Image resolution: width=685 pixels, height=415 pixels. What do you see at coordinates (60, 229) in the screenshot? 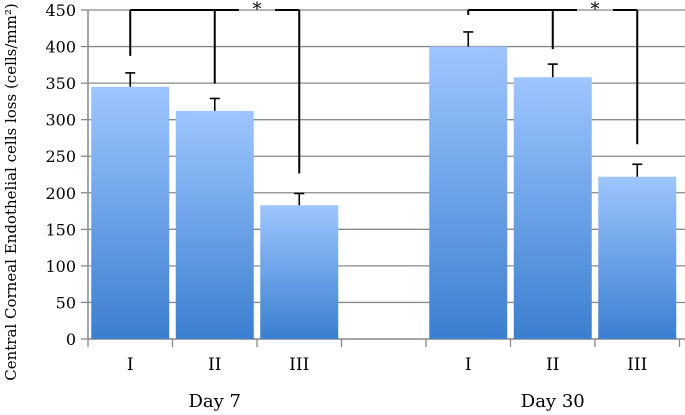
I see `y-tick-label: 150` at bounding box center [60, 229].